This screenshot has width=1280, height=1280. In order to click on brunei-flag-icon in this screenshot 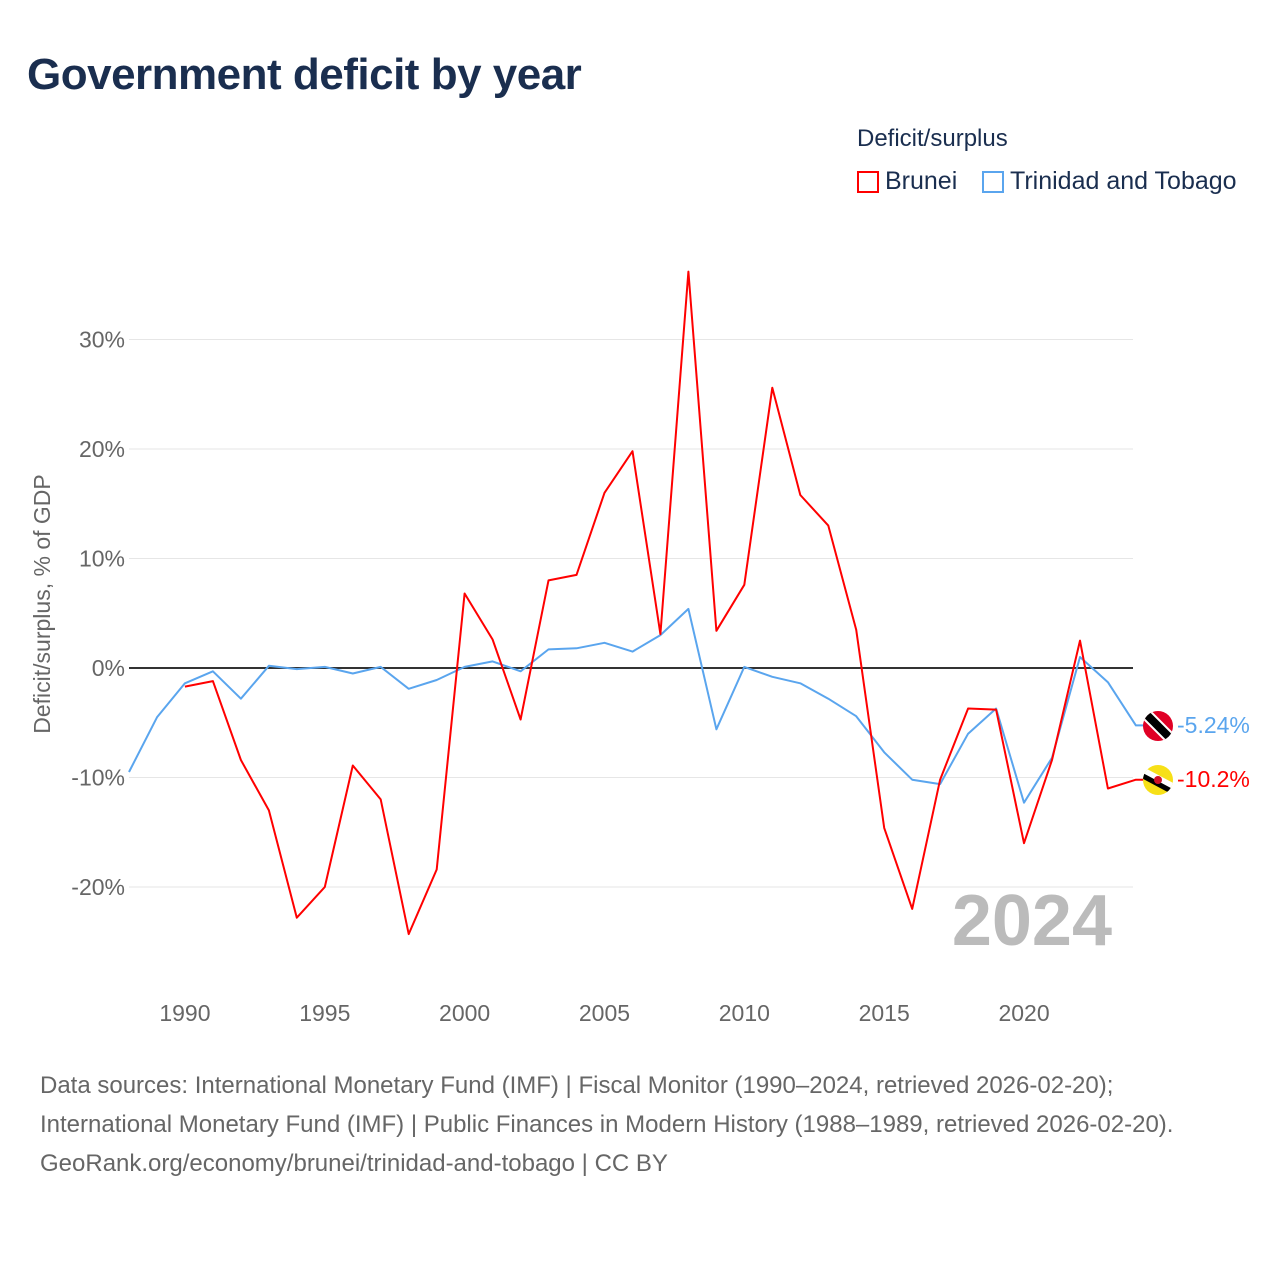, I will do `click(1158, 780)`.